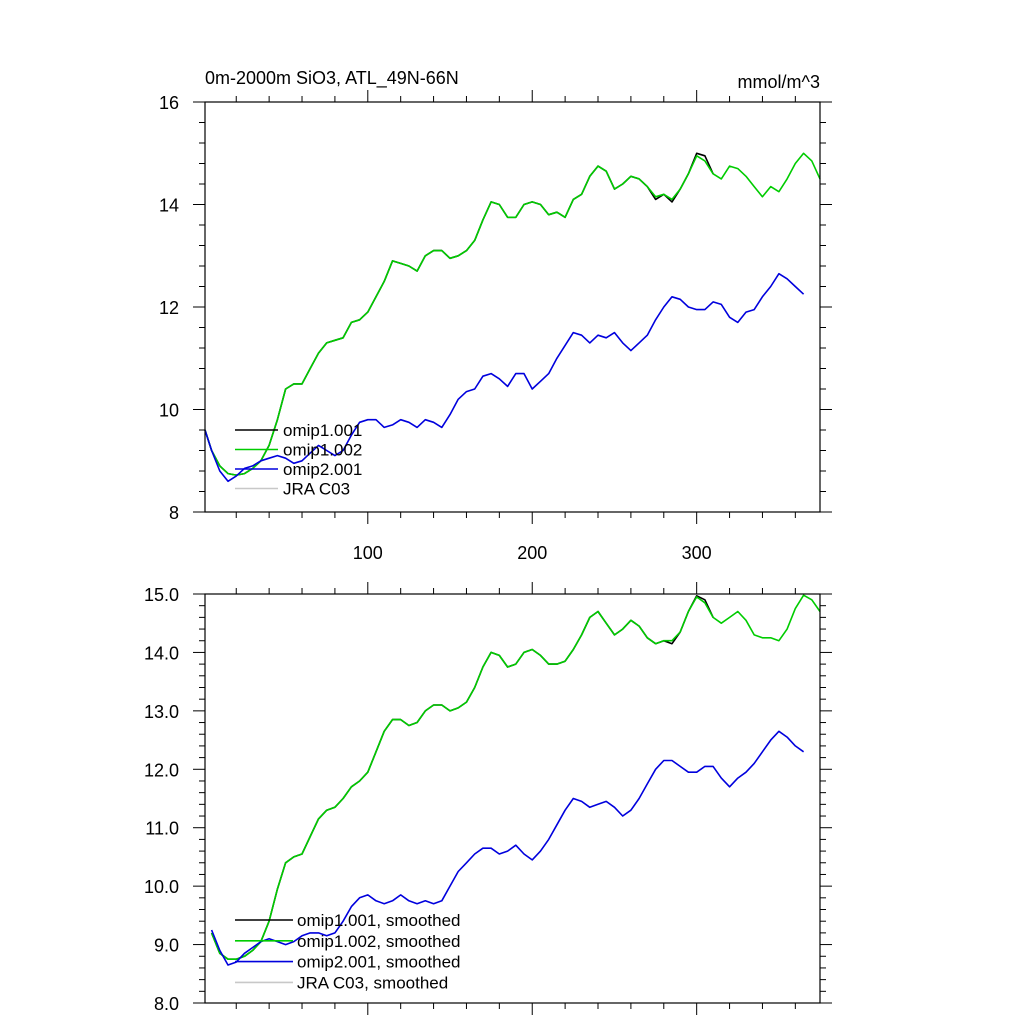 The width and height of the screenshot is (1024, 1024). I want to click on y-tick-label: 12, so click(169, 308).